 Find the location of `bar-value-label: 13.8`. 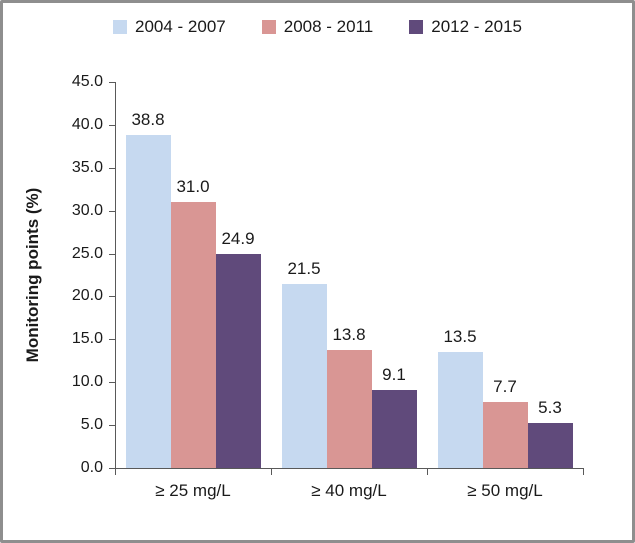

bar-value-label: 13.8 is located at coordinates (349, 334).